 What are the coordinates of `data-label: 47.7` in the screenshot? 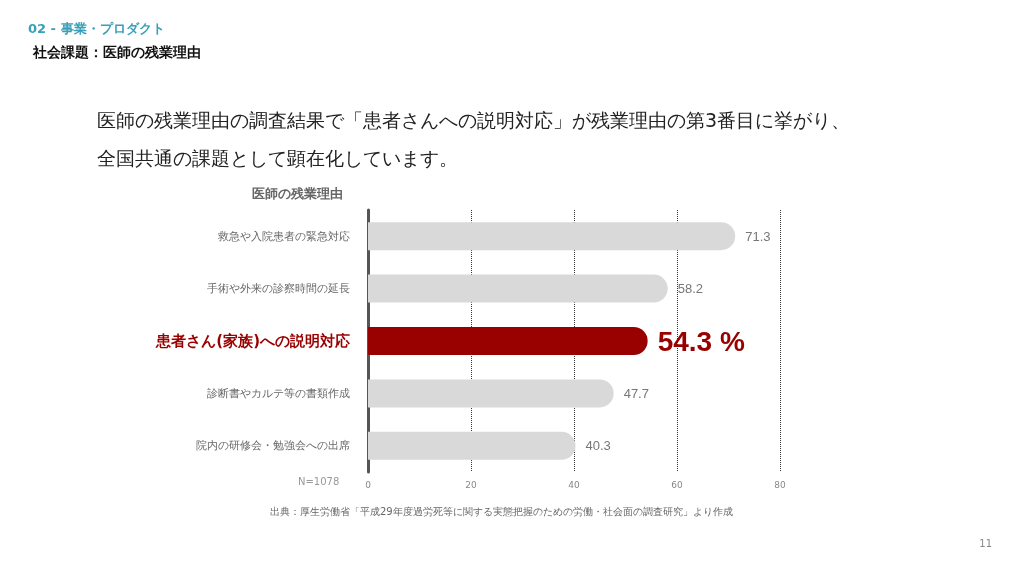 It's located at (636, 393).